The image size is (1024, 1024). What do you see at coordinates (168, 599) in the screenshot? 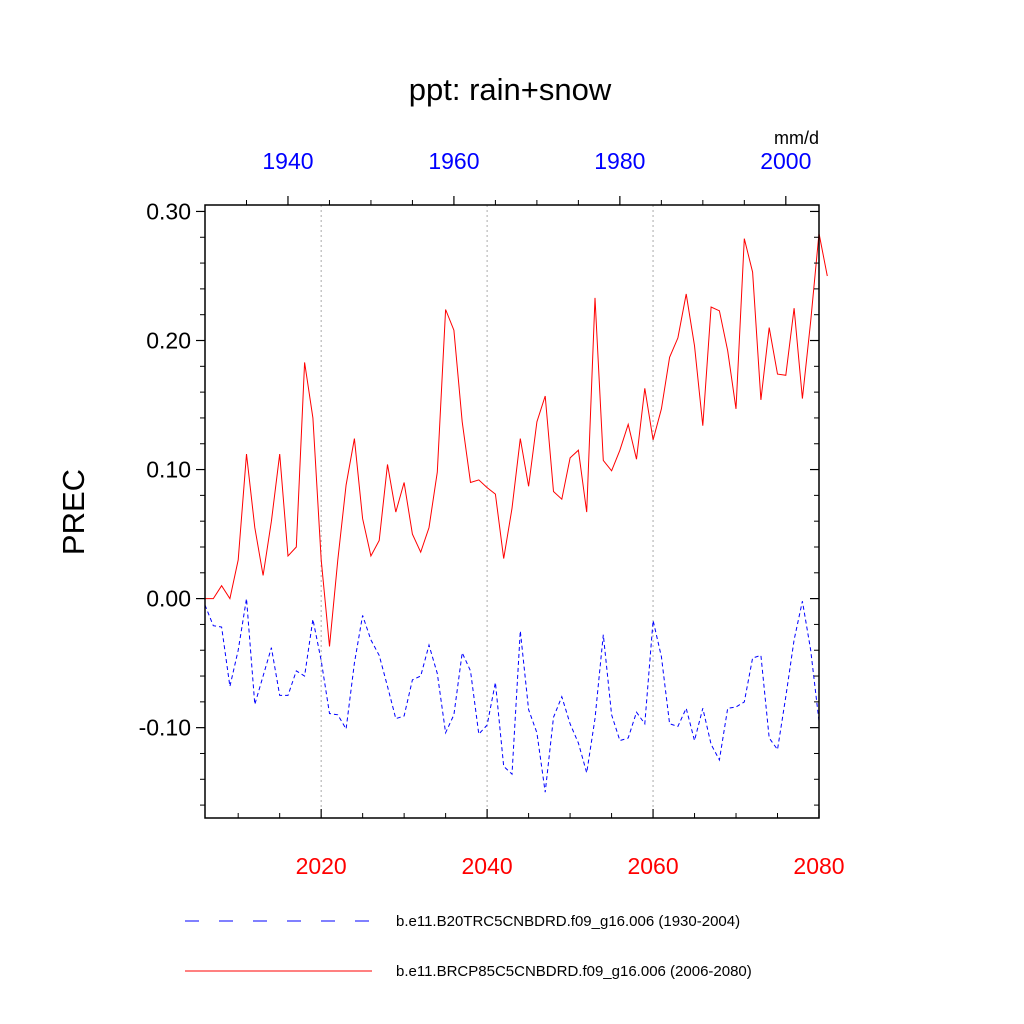
I see `y-tick-label: 0.00` at bounding box center [168, 599].